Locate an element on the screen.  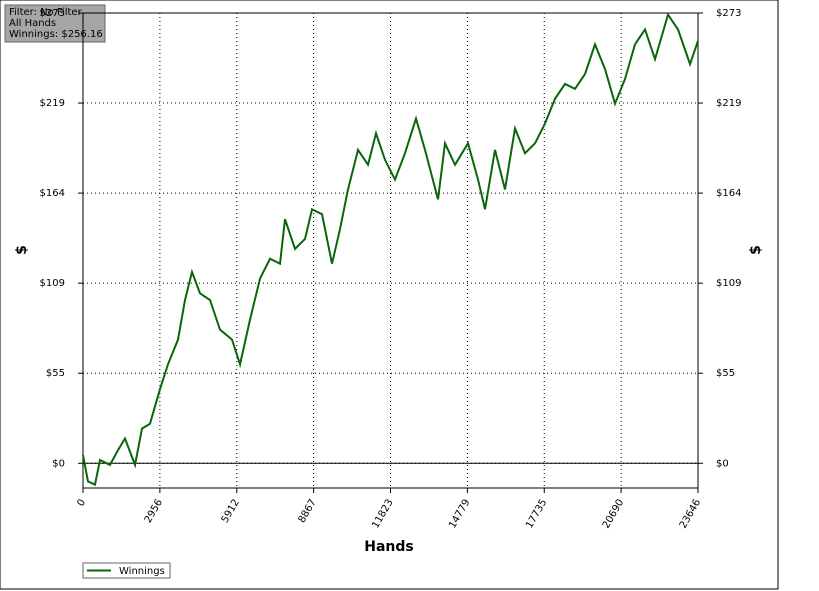
y-axis-title: $ is located at coordinates (22, 250).